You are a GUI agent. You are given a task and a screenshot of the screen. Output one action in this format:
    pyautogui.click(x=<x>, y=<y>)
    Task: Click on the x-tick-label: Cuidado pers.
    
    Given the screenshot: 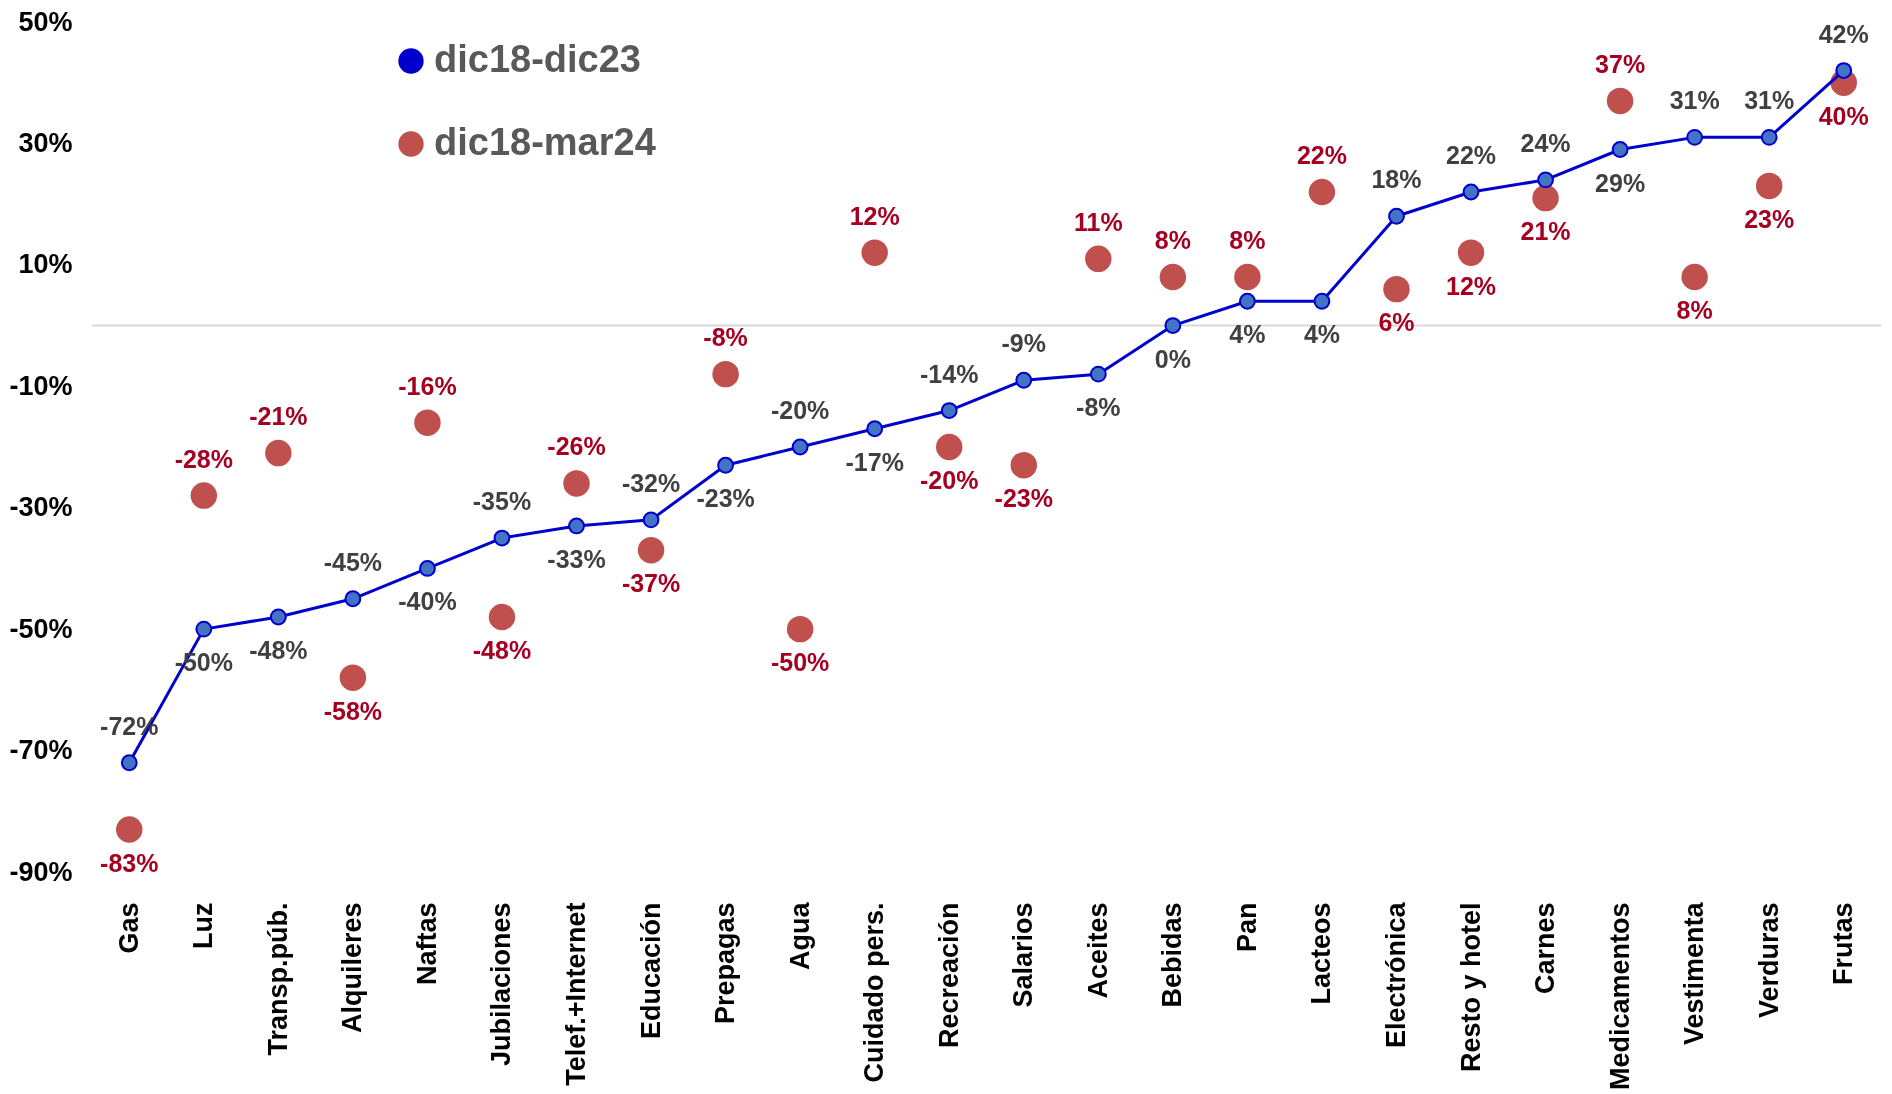 What is the action you would take?
    pyautogui.click(x=874, y=992)
    